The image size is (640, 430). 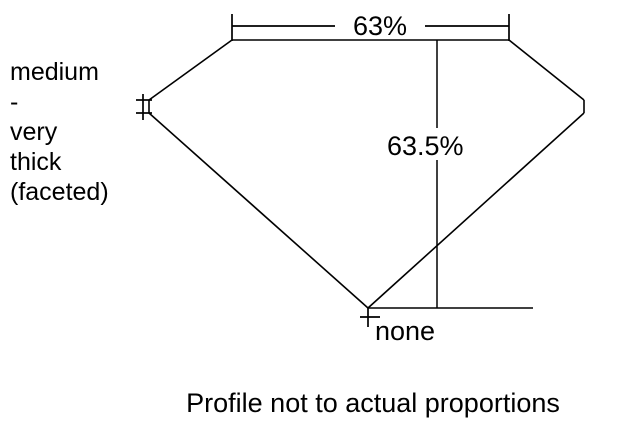 I want to click on girdle-label-line-5: (faceted), so click(x=59, y=192).